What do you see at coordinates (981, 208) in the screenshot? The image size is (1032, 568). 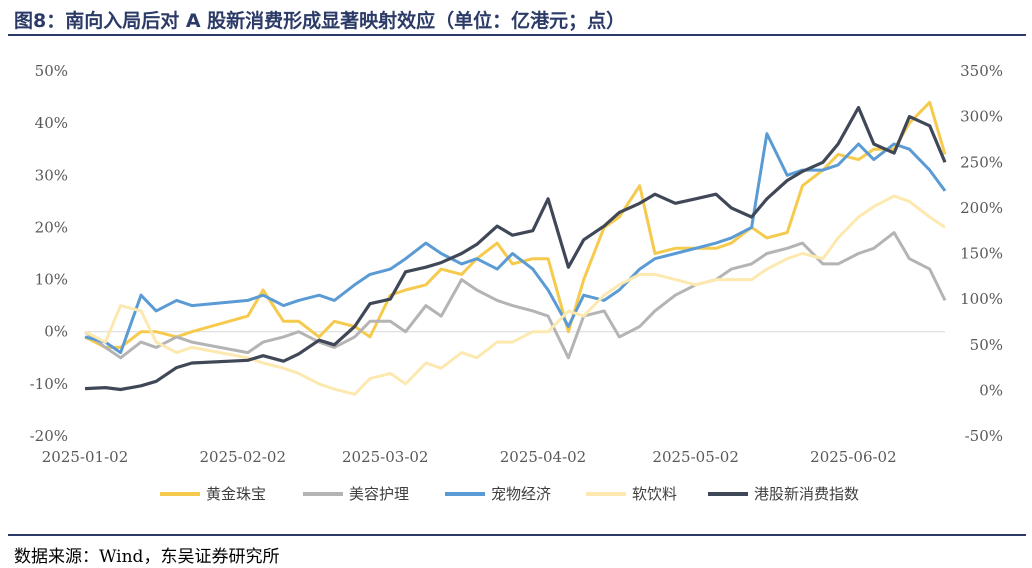 I see `y-right-tick-label: 200%` at bounding box center [981, 208].